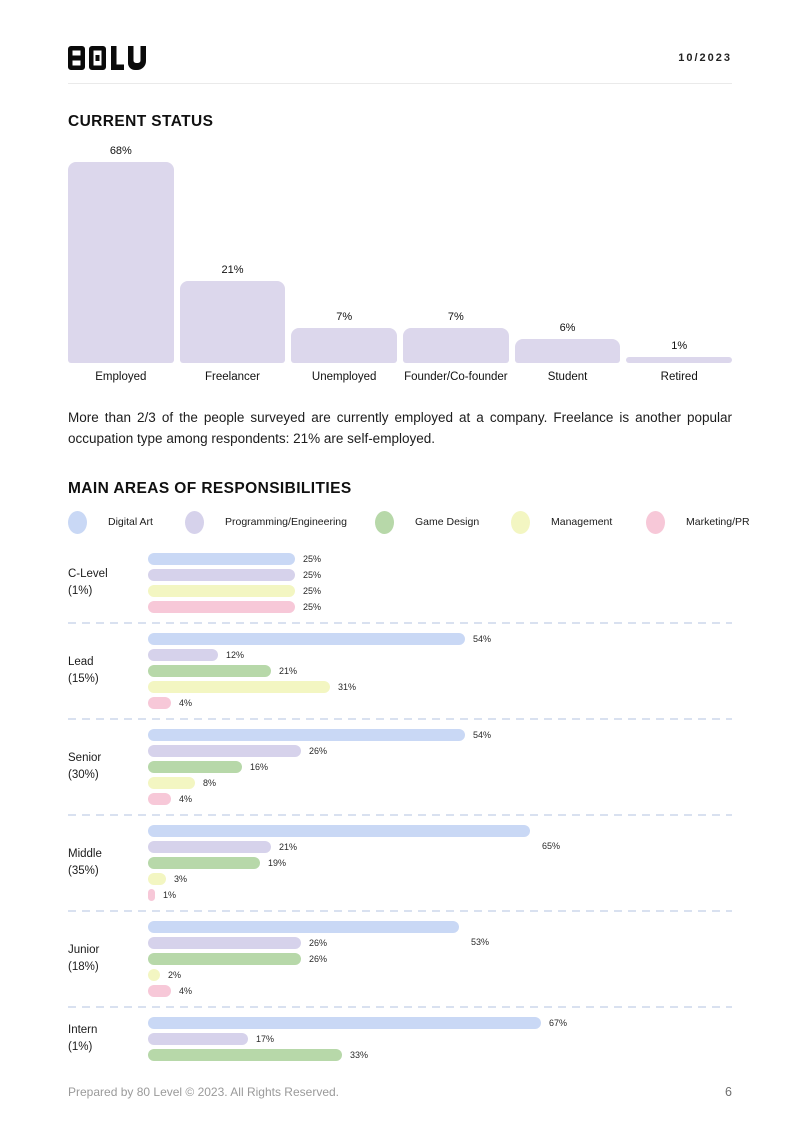 The height and width of the screenshot is (1132, 800). I want to click on hbar-row: 65%, so click(440, 837).